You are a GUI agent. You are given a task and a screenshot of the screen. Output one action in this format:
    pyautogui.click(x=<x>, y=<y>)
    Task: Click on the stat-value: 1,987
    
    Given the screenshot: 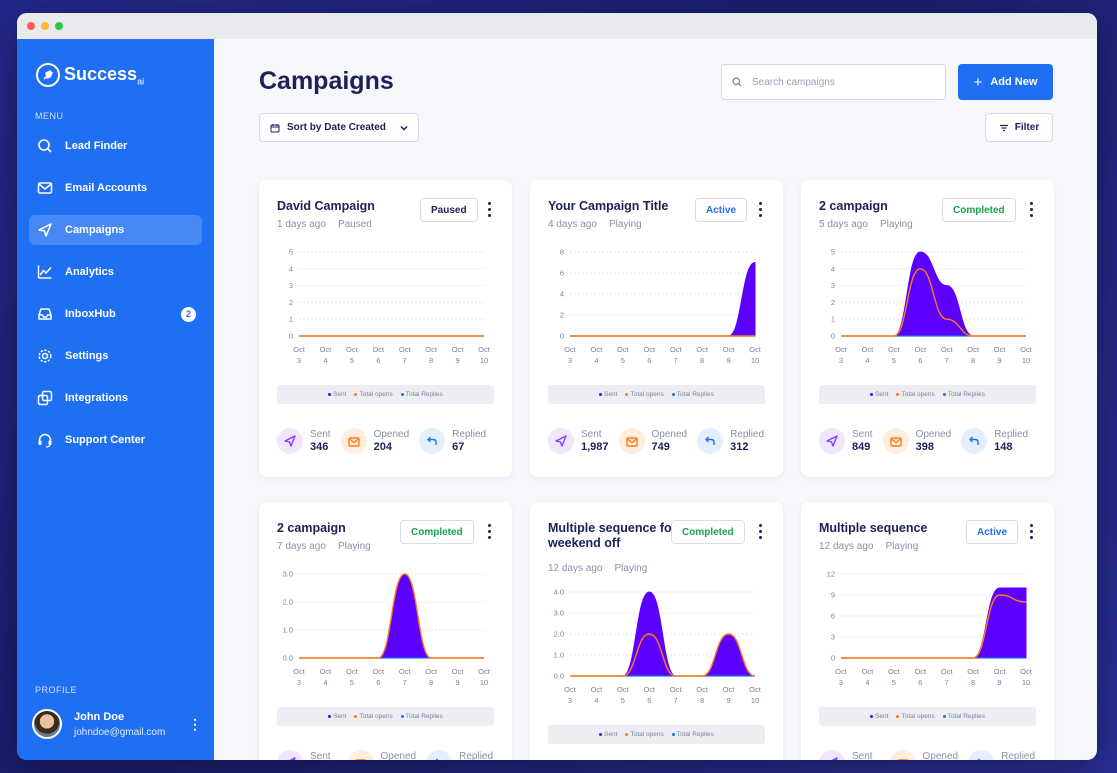 What is the action you would take?
    pyautogui.click(x=595, y=447)
    